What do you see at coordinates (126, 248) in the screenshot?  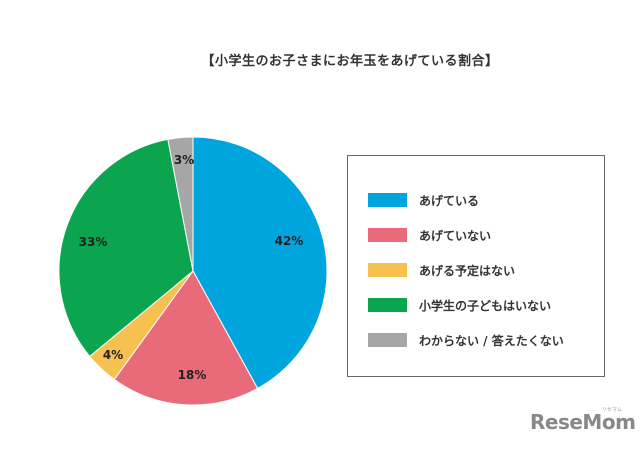 I see `pie-slice-no-child` at bounding box center [126, 248].